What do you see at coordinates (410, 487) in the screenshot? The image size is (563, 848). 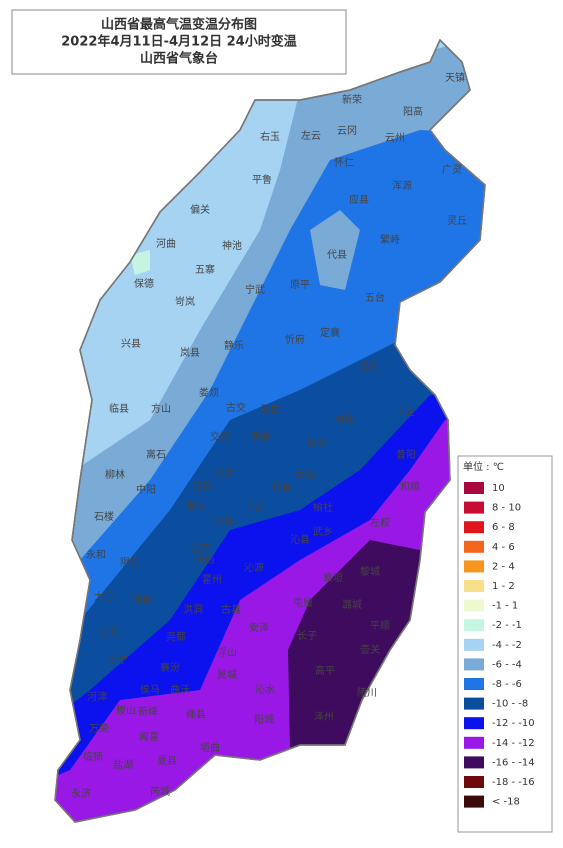 I see `county-label: 和顺` at bounding box center [410, 487].